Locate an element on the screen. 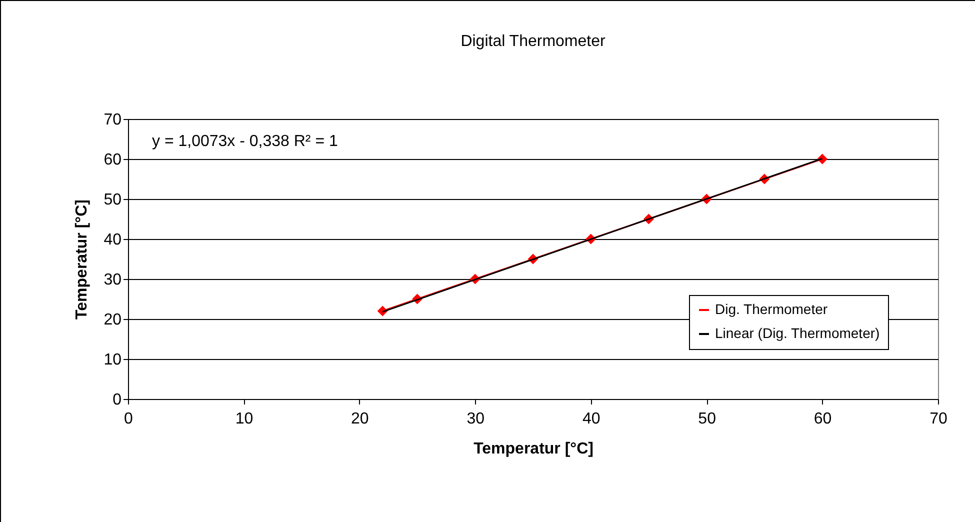  annotation: y = 1,0073x - 0,338 R² = 1 is located at coordinates (245, 141).